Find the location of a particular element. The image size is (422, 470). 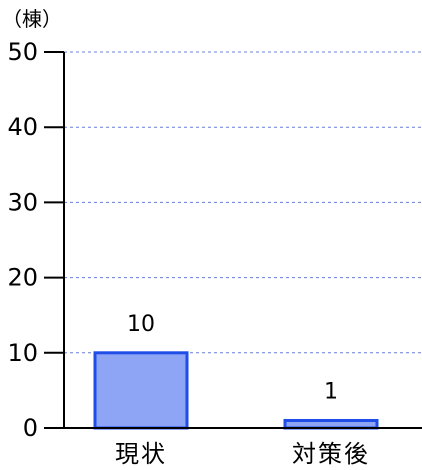

category-label: 対策後 is located at coordinates (331, 454).